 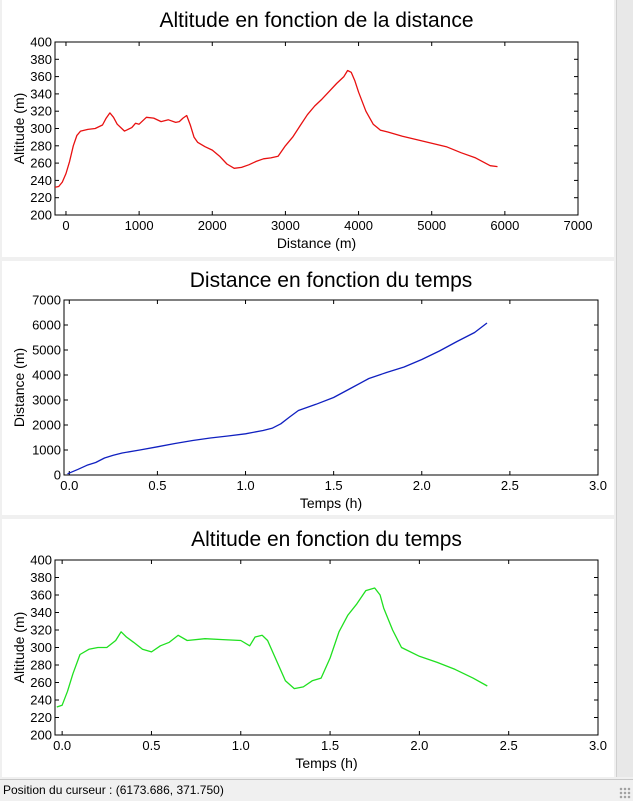 What do you see at coordinates (624, 388) in the screenshot?
I see `vertical-scrollbar` at bounding box center [624, 388].